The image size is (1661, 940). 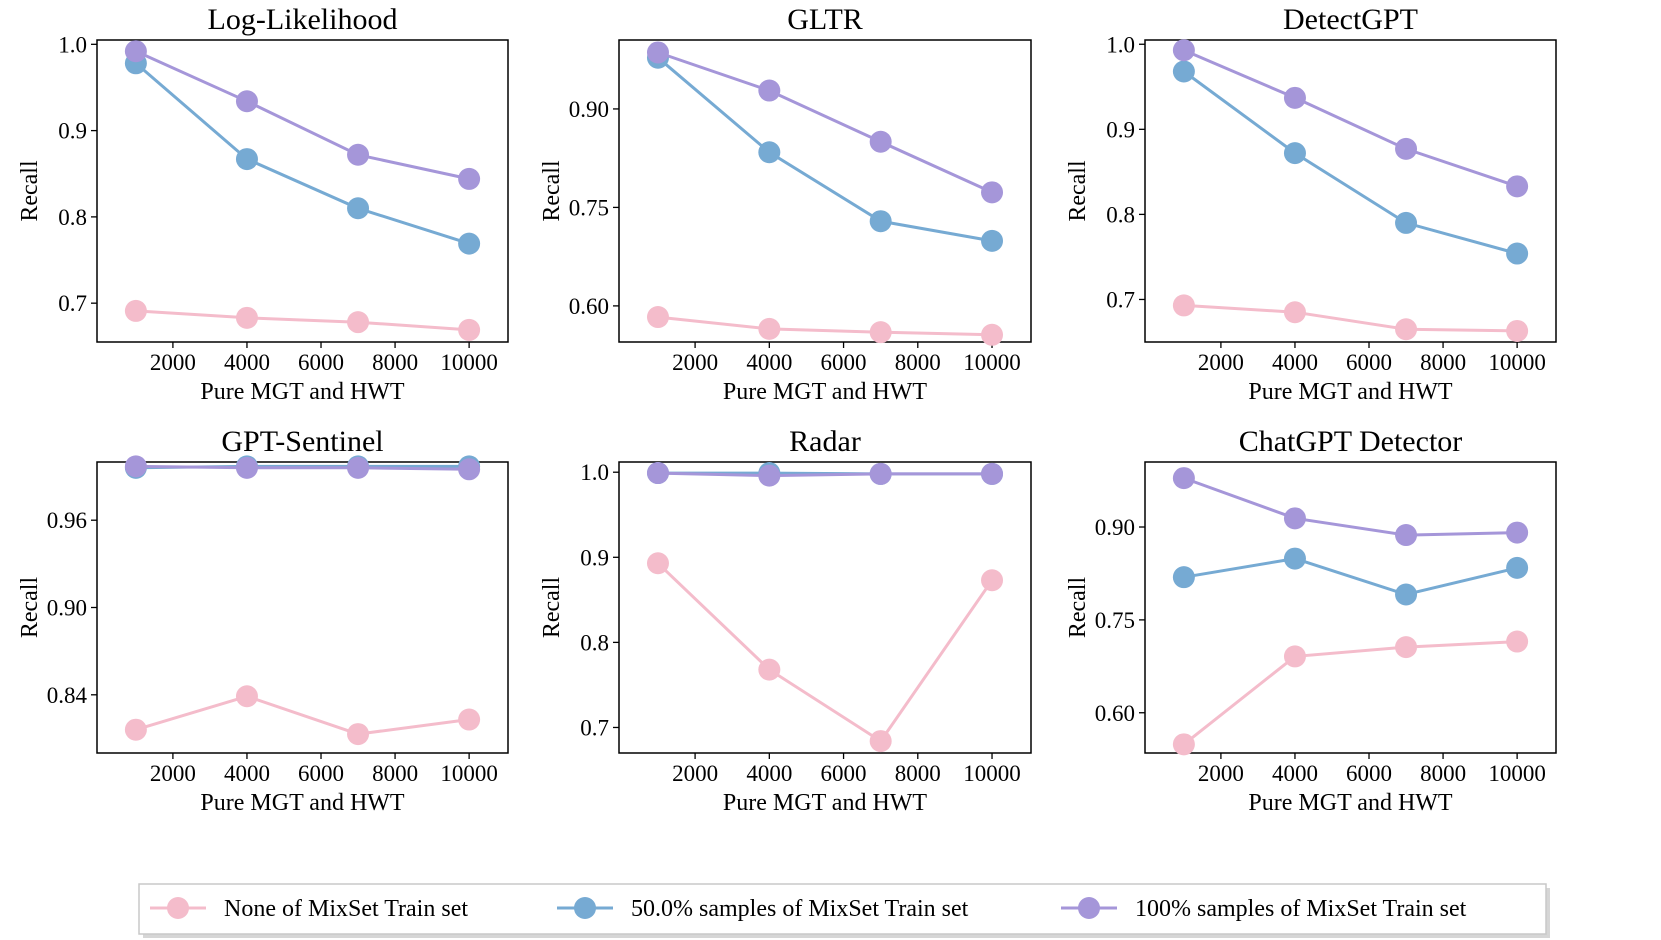 What do you see at coordinates (72, 131) in the screenshot?
I see `y-tick-label: 0.9` at bounding box center [72, 131].